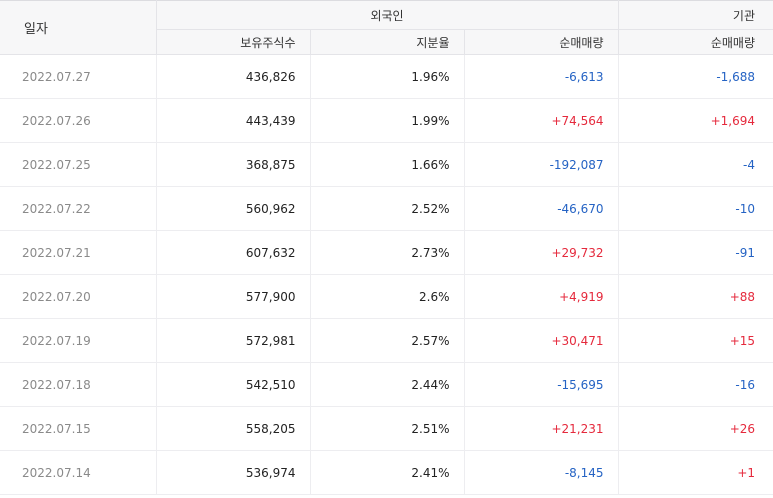 This screenshot has height=498, width=773. I want to click on table-row: 2022.07.25 368,875 1.66% -192,087 -4, so click(386, 164).